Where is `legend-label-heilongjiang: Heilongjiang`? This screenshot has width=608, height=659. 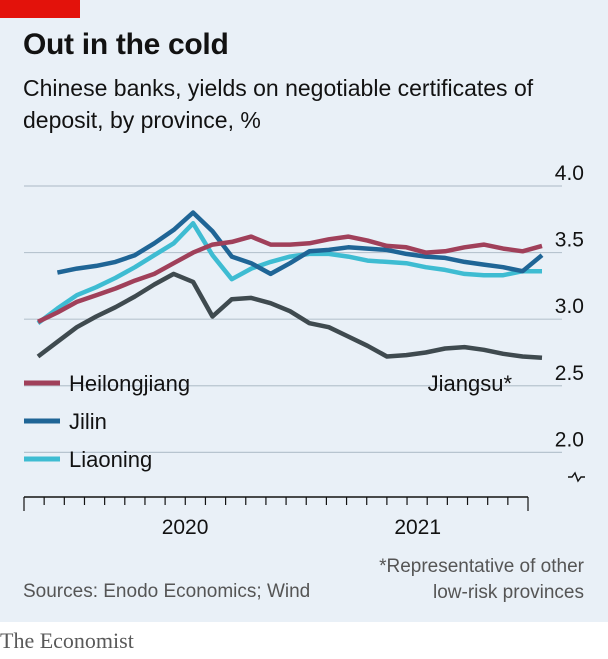
legend-label-heilongjiang: Heilongjiang is located at coordinates (129, 383).